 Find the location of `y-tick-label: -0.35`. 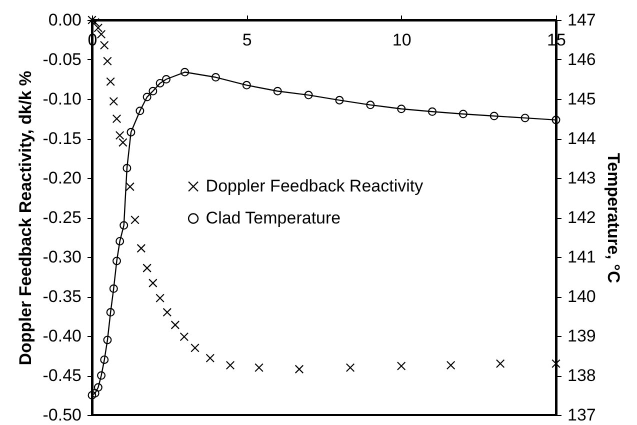

y-tick-label: -0.35 is located at coordinates (62, 296).